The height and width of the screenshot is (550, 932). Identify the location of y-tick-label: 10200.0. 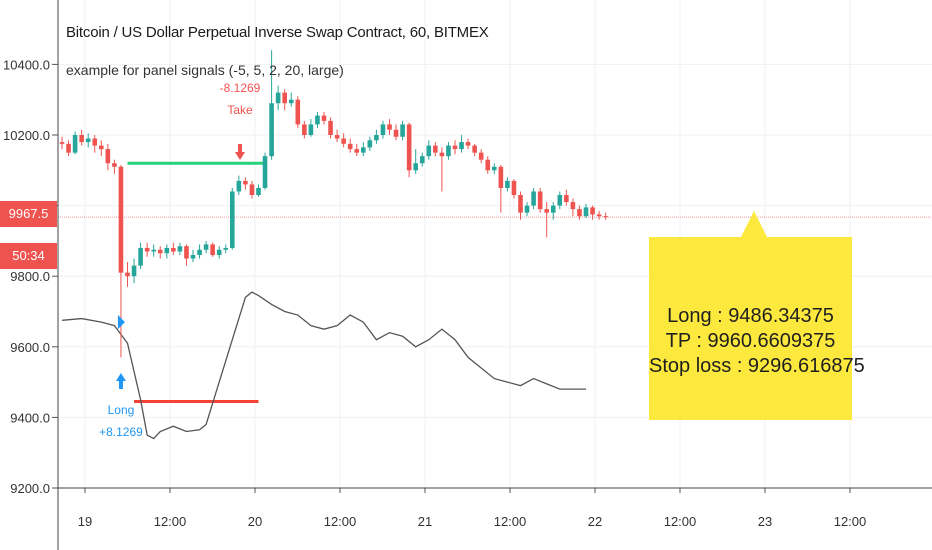
(26, 135).